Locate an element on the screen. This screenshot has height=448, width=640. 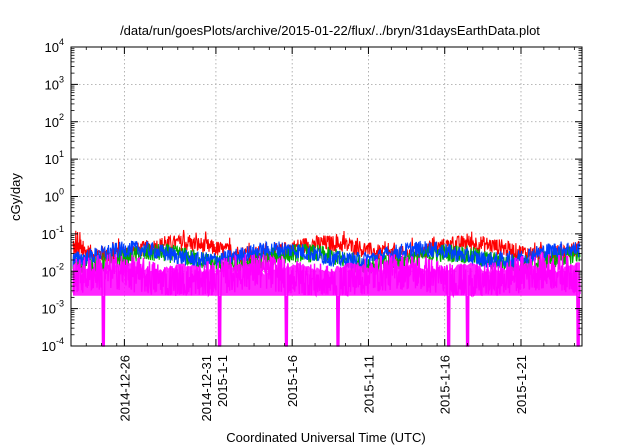
x-tick-label: 2015-1-21 is located at coordinates (521, 384).